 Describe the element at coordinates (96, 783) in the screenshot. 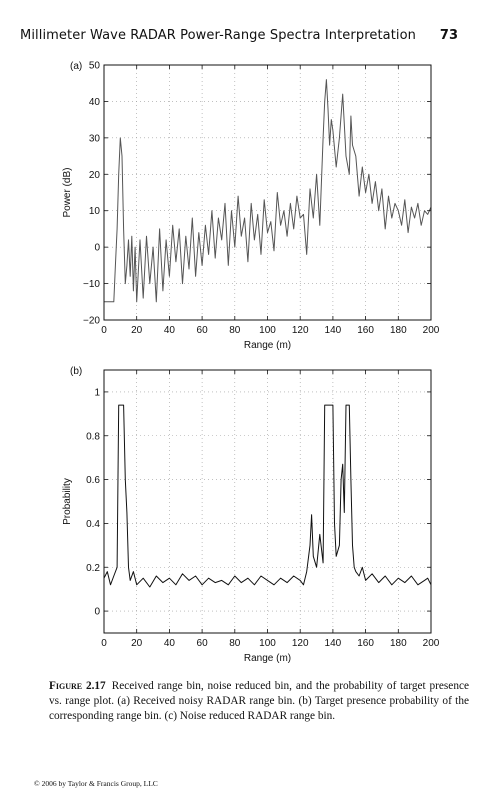

I see `copyright-notice: © 2006 by Taylor & Francis Group, LLC` at that location.